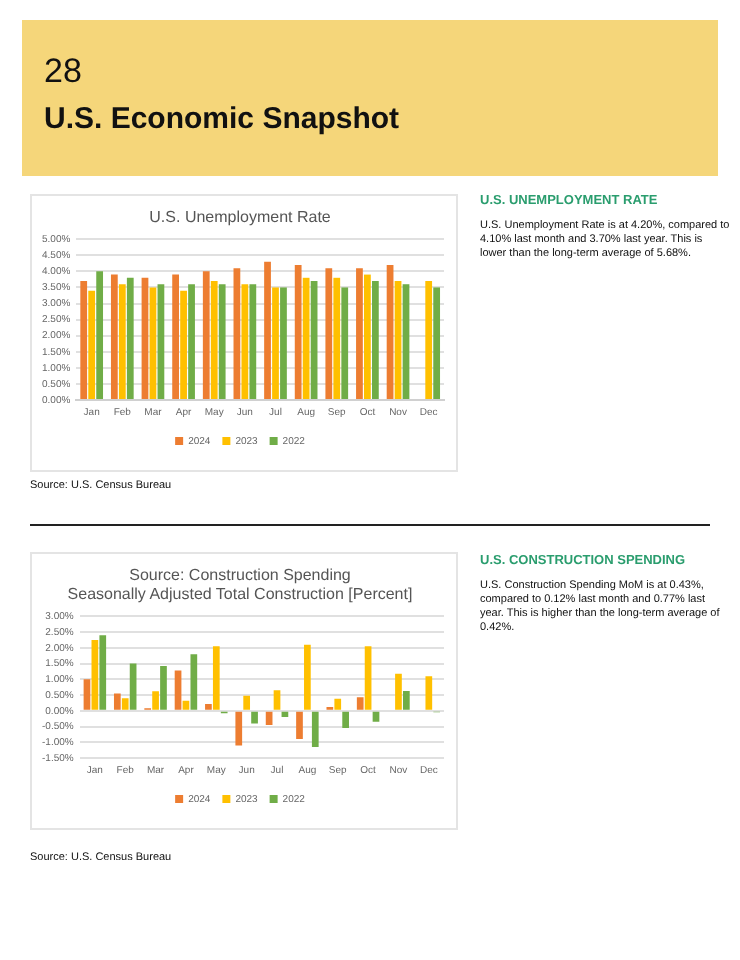  I want to click on text: 28, so click(63, 72).